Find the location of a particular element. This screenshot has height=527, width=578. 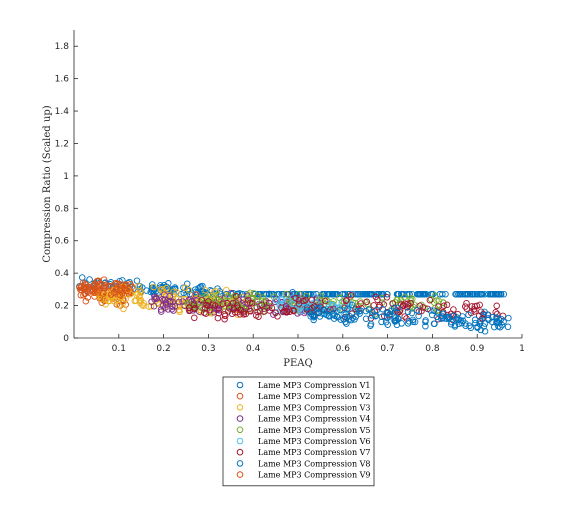

legend-label: Lame MP3 Compression V2 is located at coordinates (314, 396).